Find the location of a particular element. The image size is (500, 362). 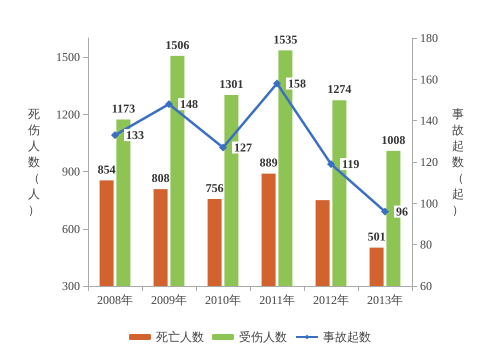

y-tick-label: 600 is located at coordinates (71, 229).